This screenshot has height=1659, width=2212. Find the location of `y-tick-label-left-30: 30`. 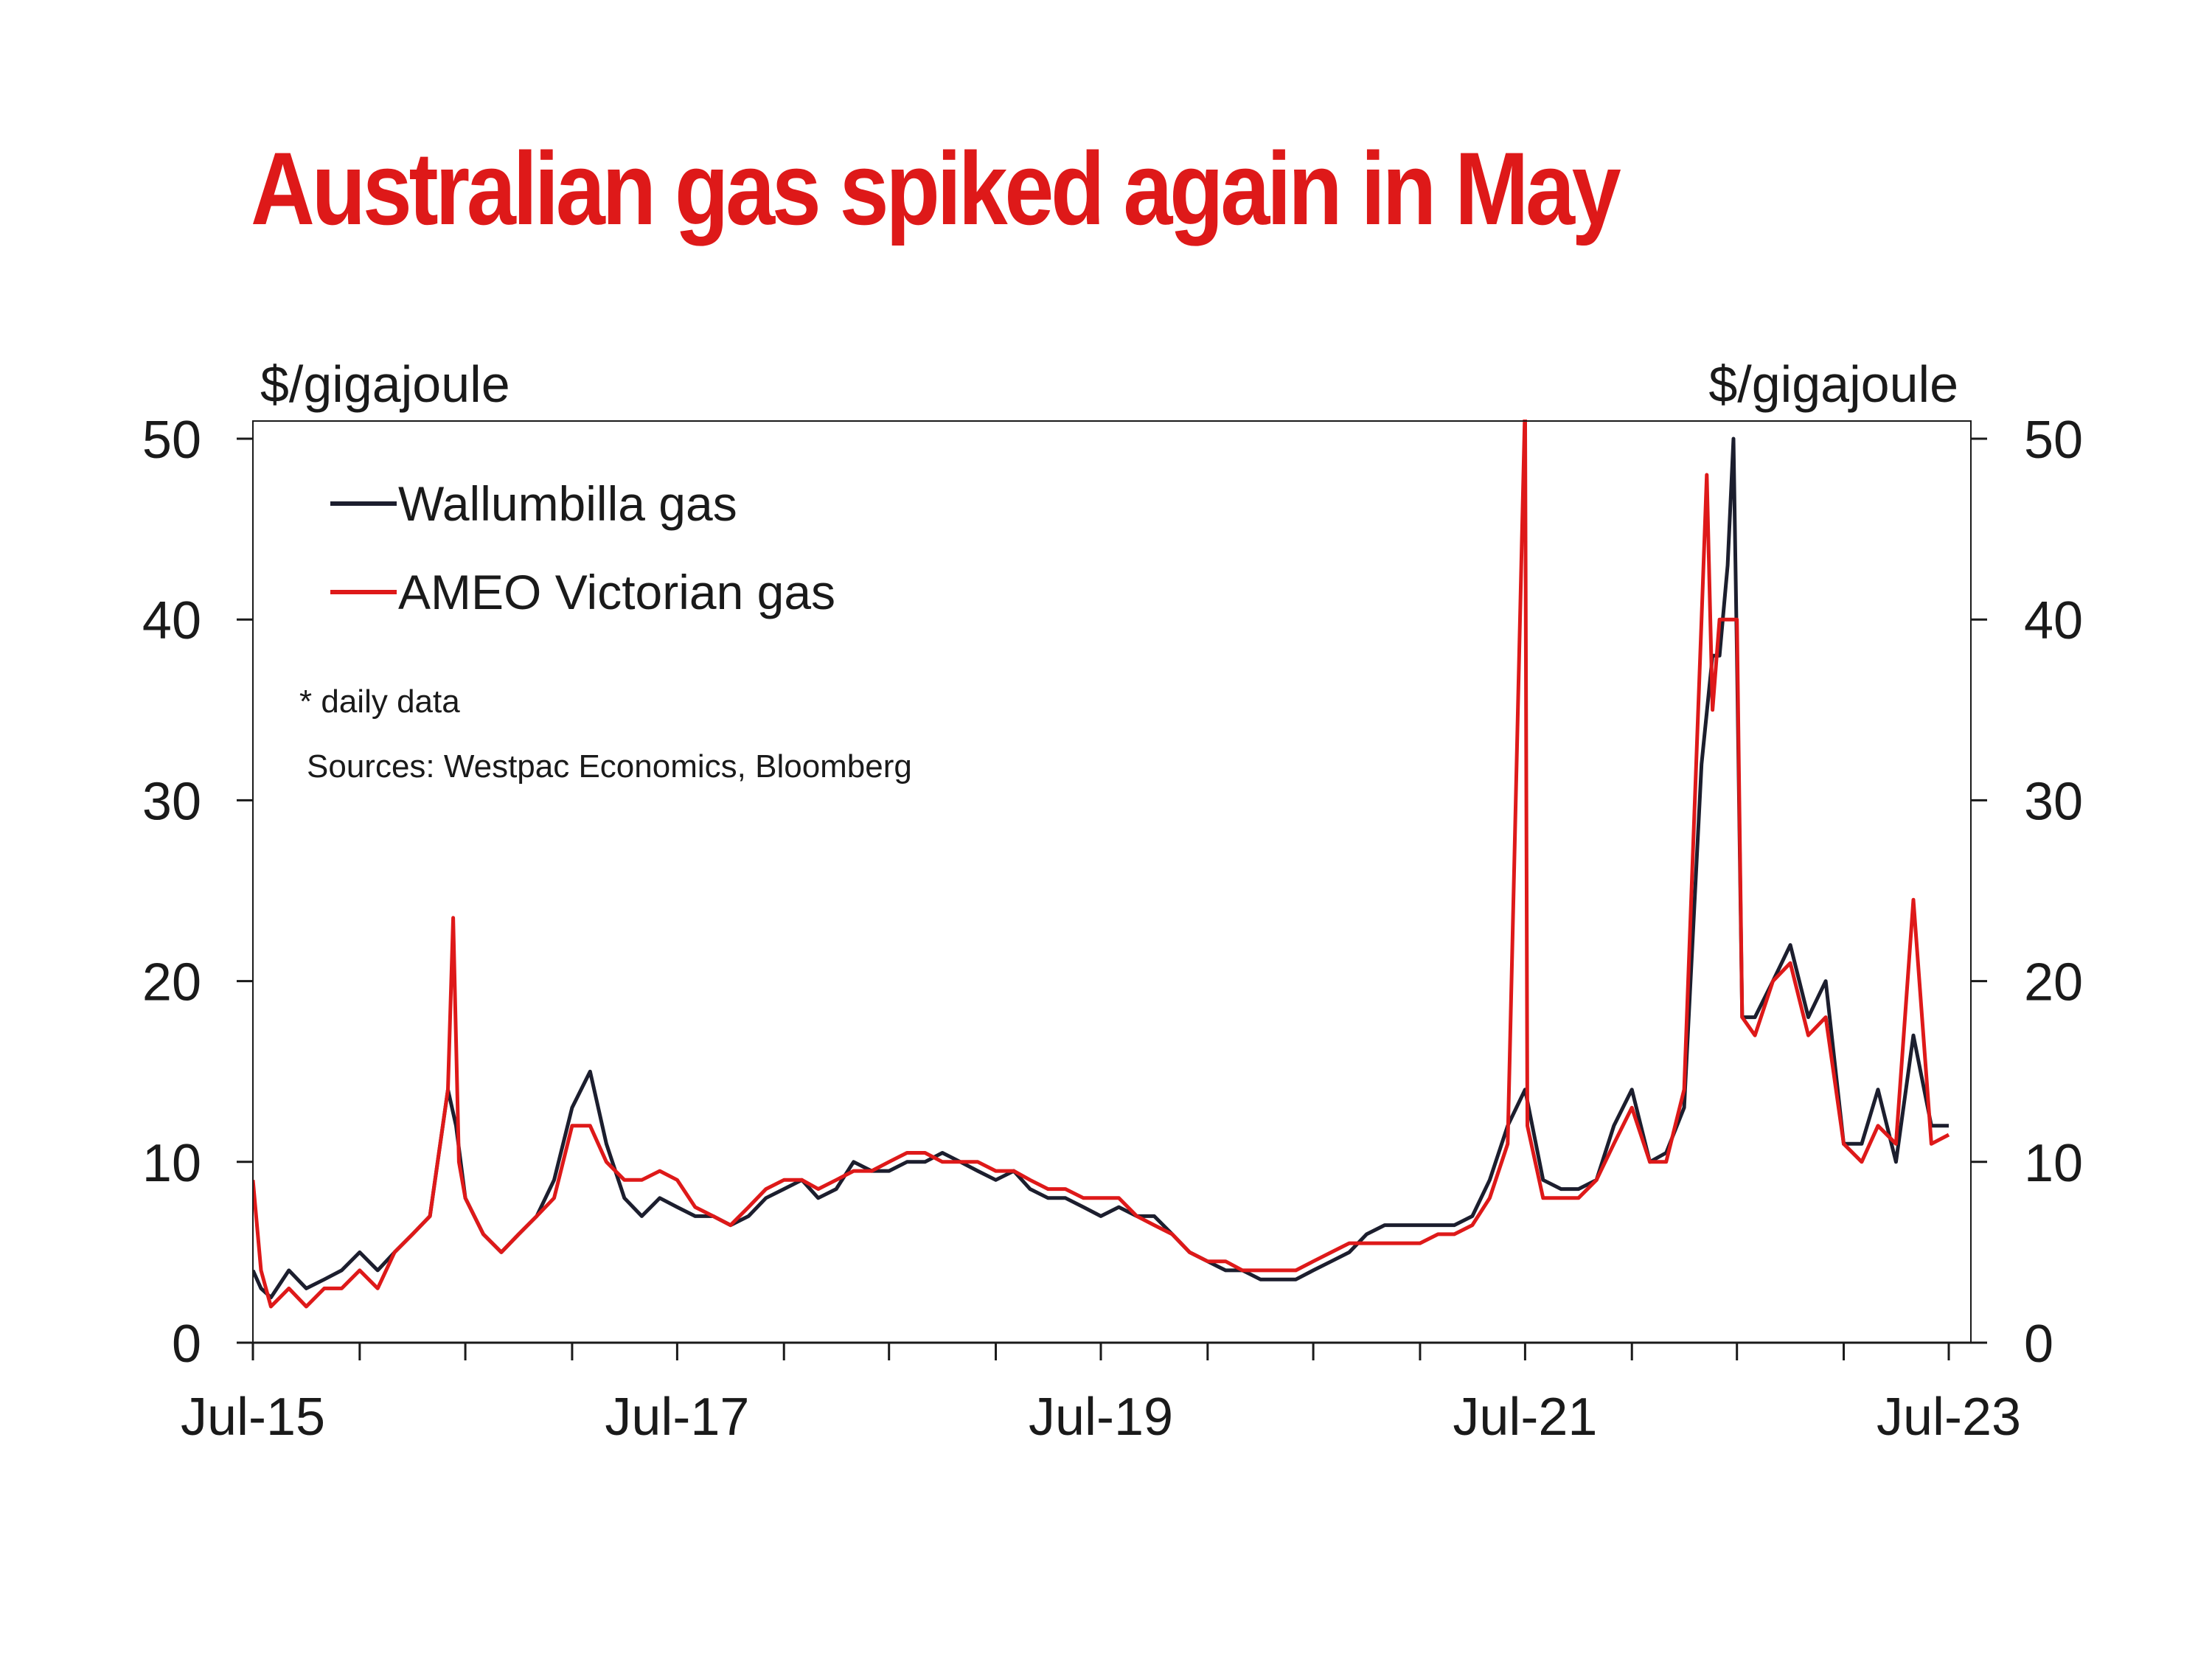

y-tick-label-left-30: 30 is located at coordinates (171, 801).